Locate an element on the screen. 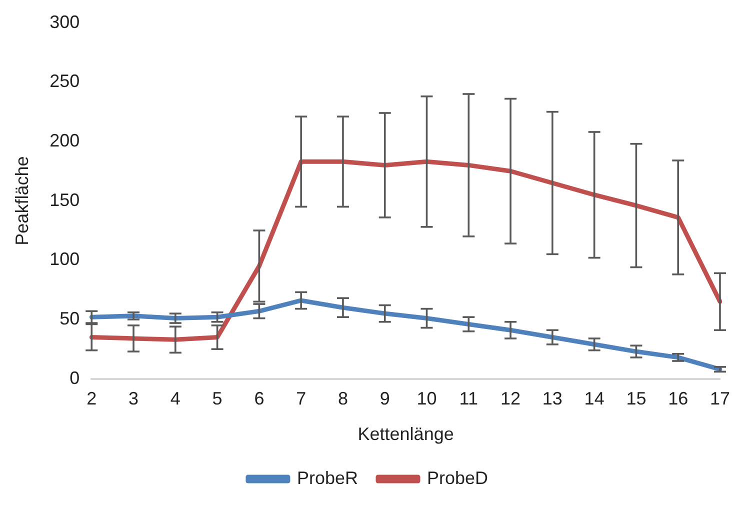 The image size is (740, 508). y-tick-label: 300 is located at coordinates (65, 22).